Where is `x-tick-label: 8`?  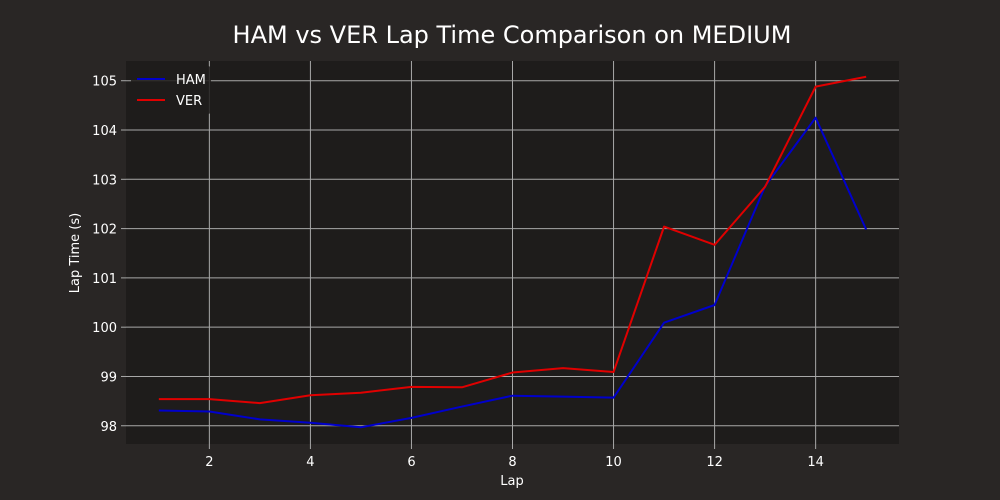 x-tick-label: 8 is located at coordinates (512, 462).